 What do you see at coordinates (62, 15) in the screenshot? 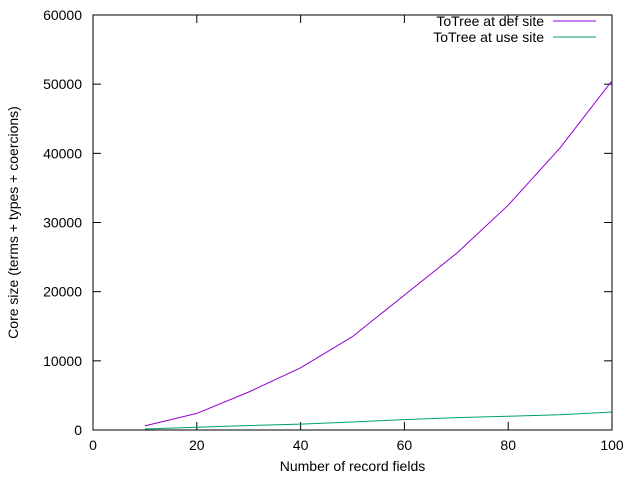
I see `y-tick-label: 60000` at bounding box center [62, 15].